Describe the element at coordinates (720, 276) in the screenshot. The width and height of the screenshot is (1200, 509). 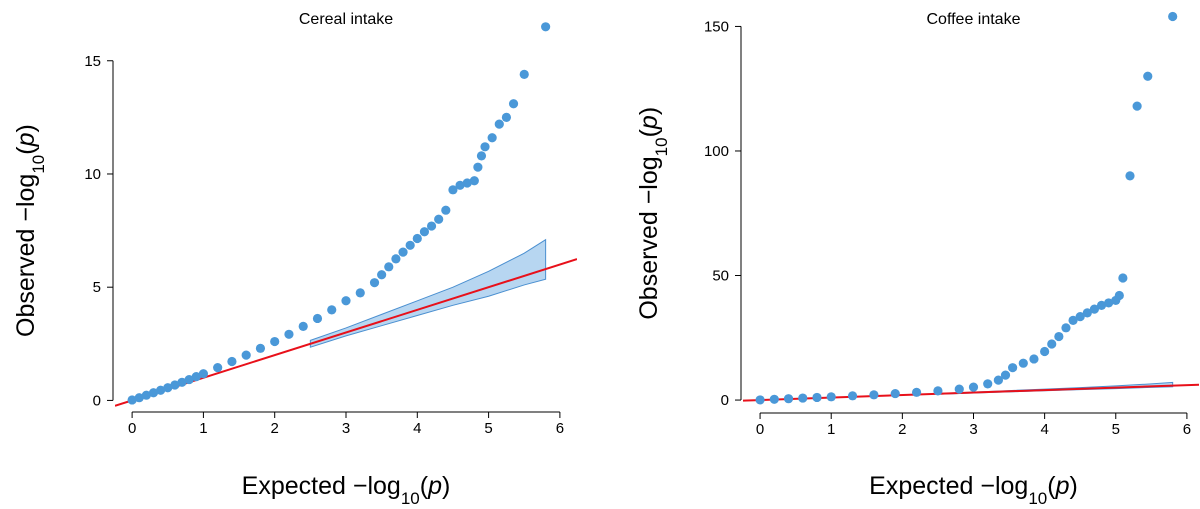
I see `y-tick-label: 50` at that location.